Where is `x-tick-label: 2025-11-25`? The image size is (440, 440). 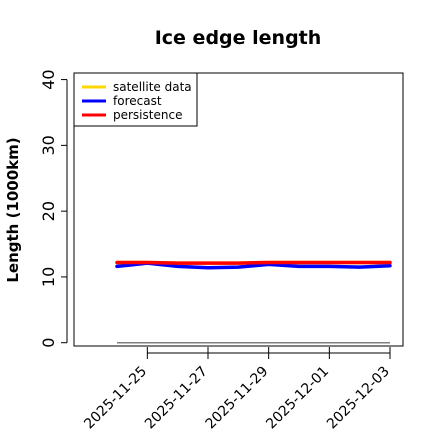 x-tick-label: 2025-11-25 is located at coordinates (115, 398).